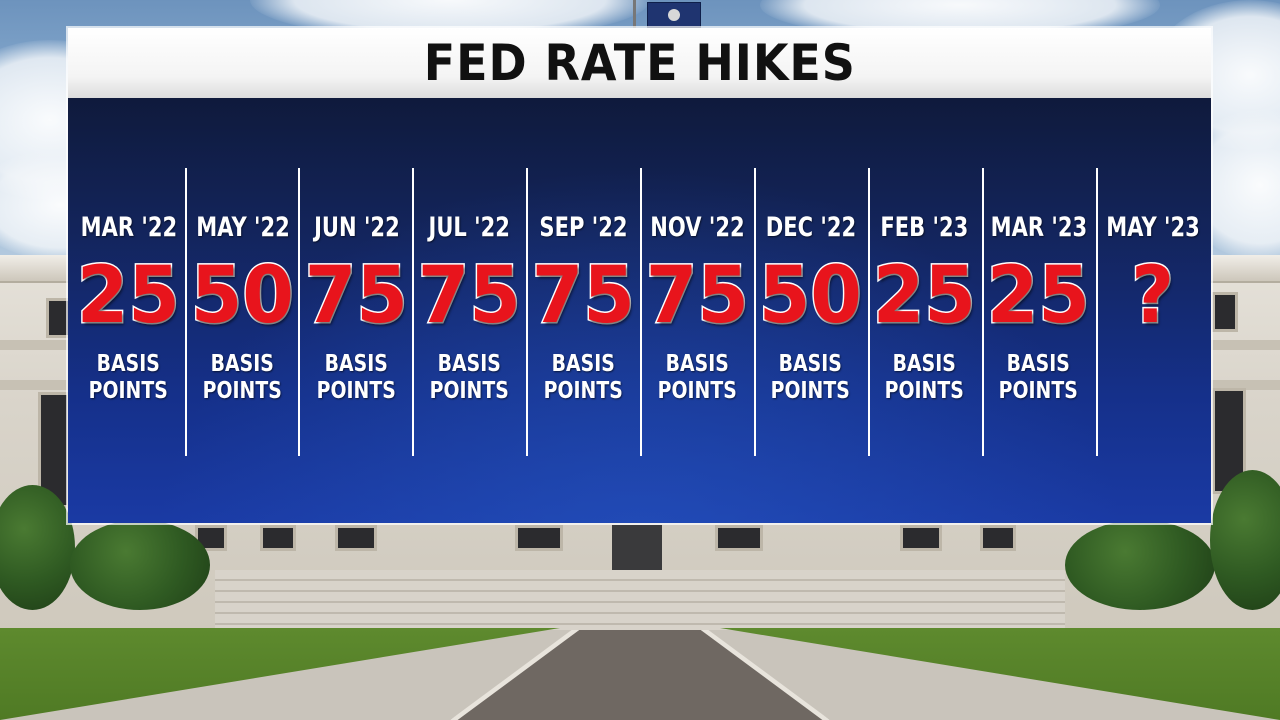 This screenshot has width=1280, height=720. Describe the element at coordinates (640, 675) in the screenshot. I see `center-path` at that location.